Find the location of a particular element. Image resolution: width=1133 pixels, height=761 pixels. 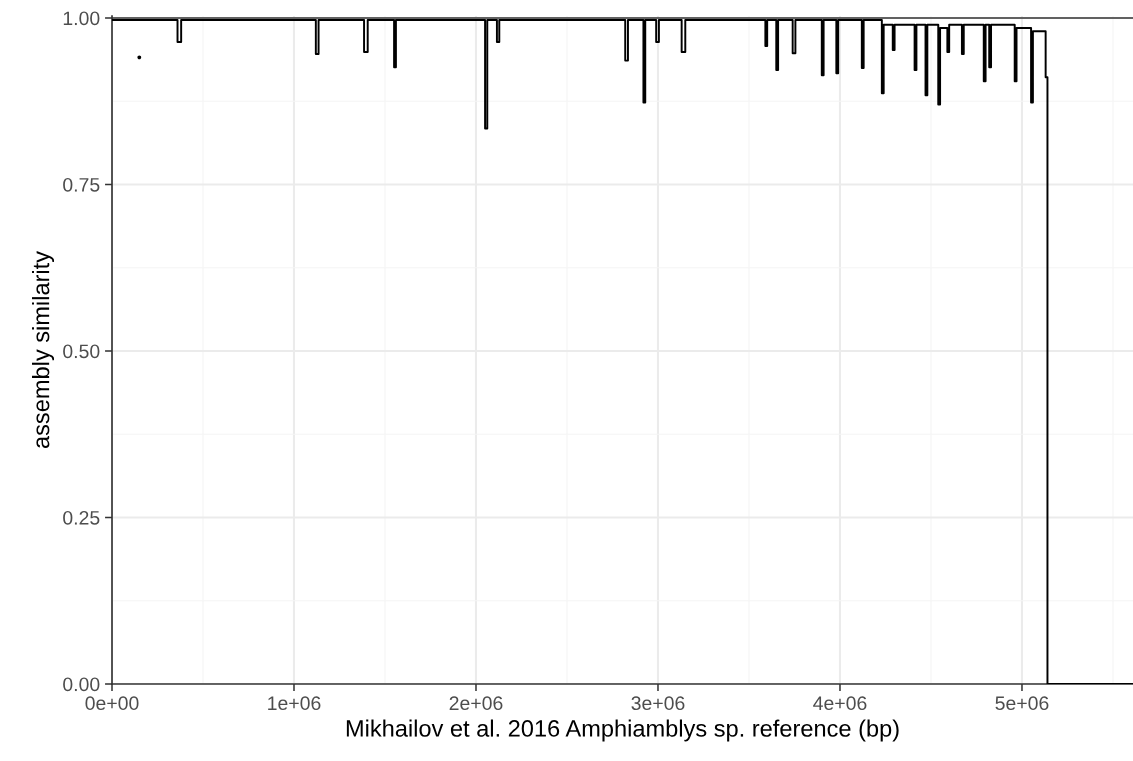

x-tick-label: 2e+06 is located at coordinates (476, 703).